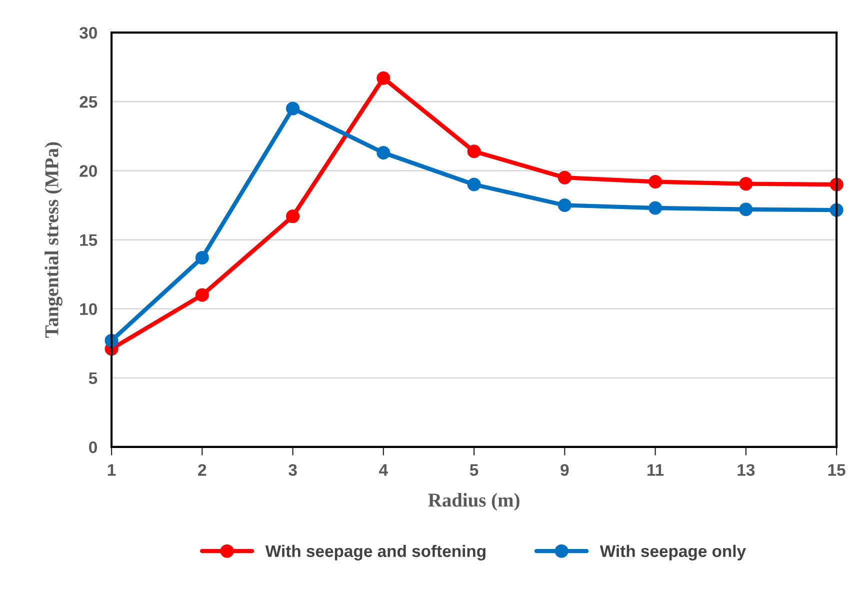  I want to click on x-tick-label: 1, so click(112, 470).